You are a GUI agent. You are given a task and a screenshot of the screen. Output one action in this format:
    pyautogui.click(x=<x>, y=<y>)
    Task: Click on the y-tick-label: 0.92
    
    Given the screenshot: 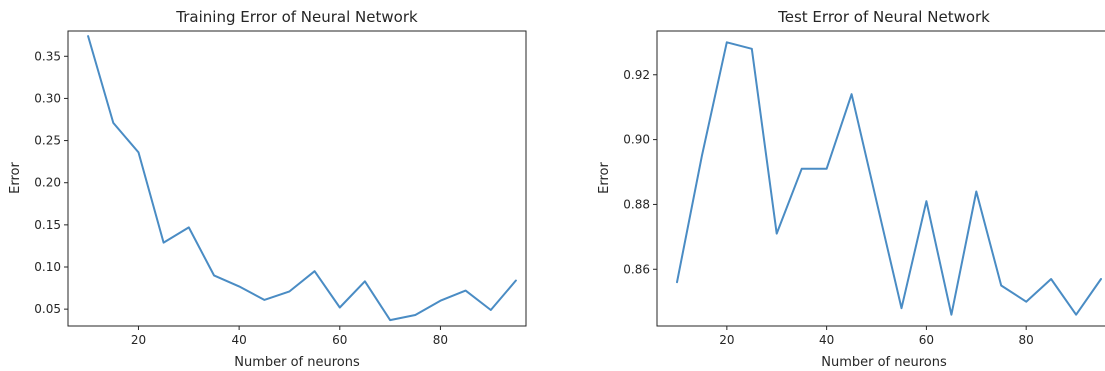 What is the action you would take?
    pyautogui.click(x=636, y=75)
    